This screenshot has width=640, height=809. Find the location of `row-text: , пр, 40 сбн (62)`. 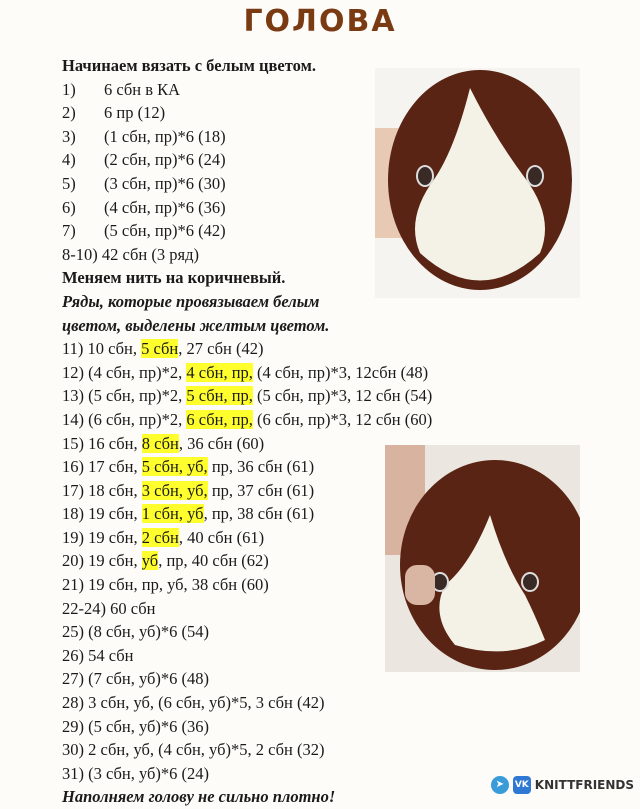

row-text: , пр, 40 сбн (62) is located at coordinates (213, 561).